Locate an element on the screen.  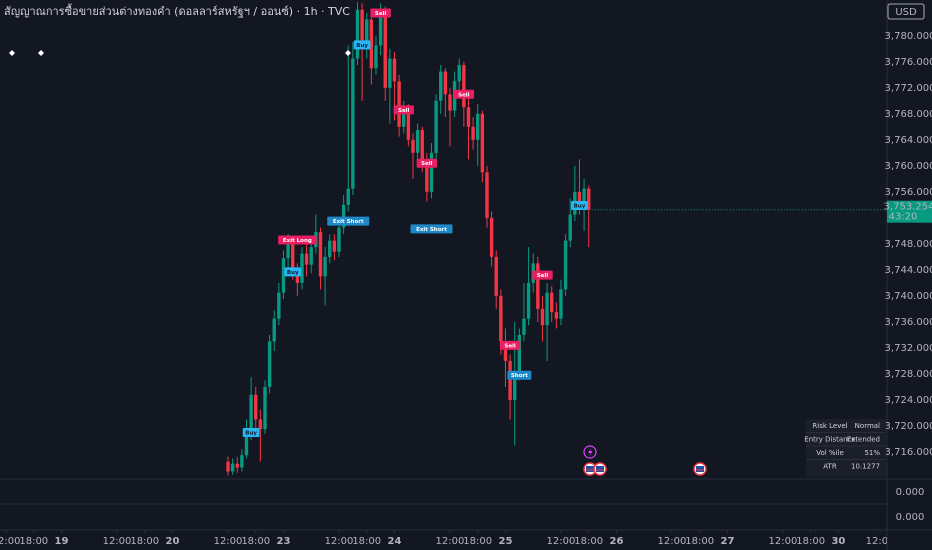
x-tick-label: 24 is located at coordinates (395, 541).